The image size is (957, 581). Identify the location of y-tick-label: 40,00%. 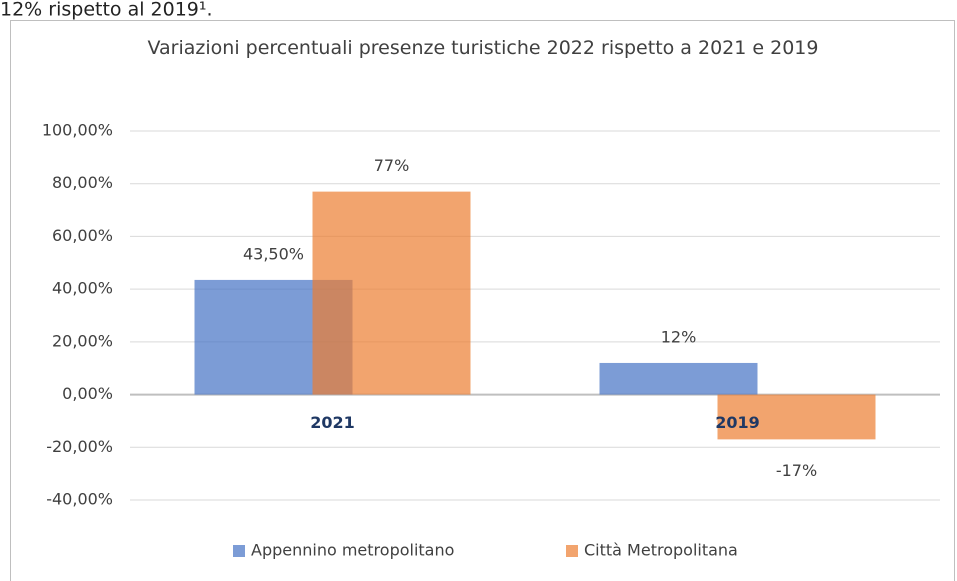
(82, 288).